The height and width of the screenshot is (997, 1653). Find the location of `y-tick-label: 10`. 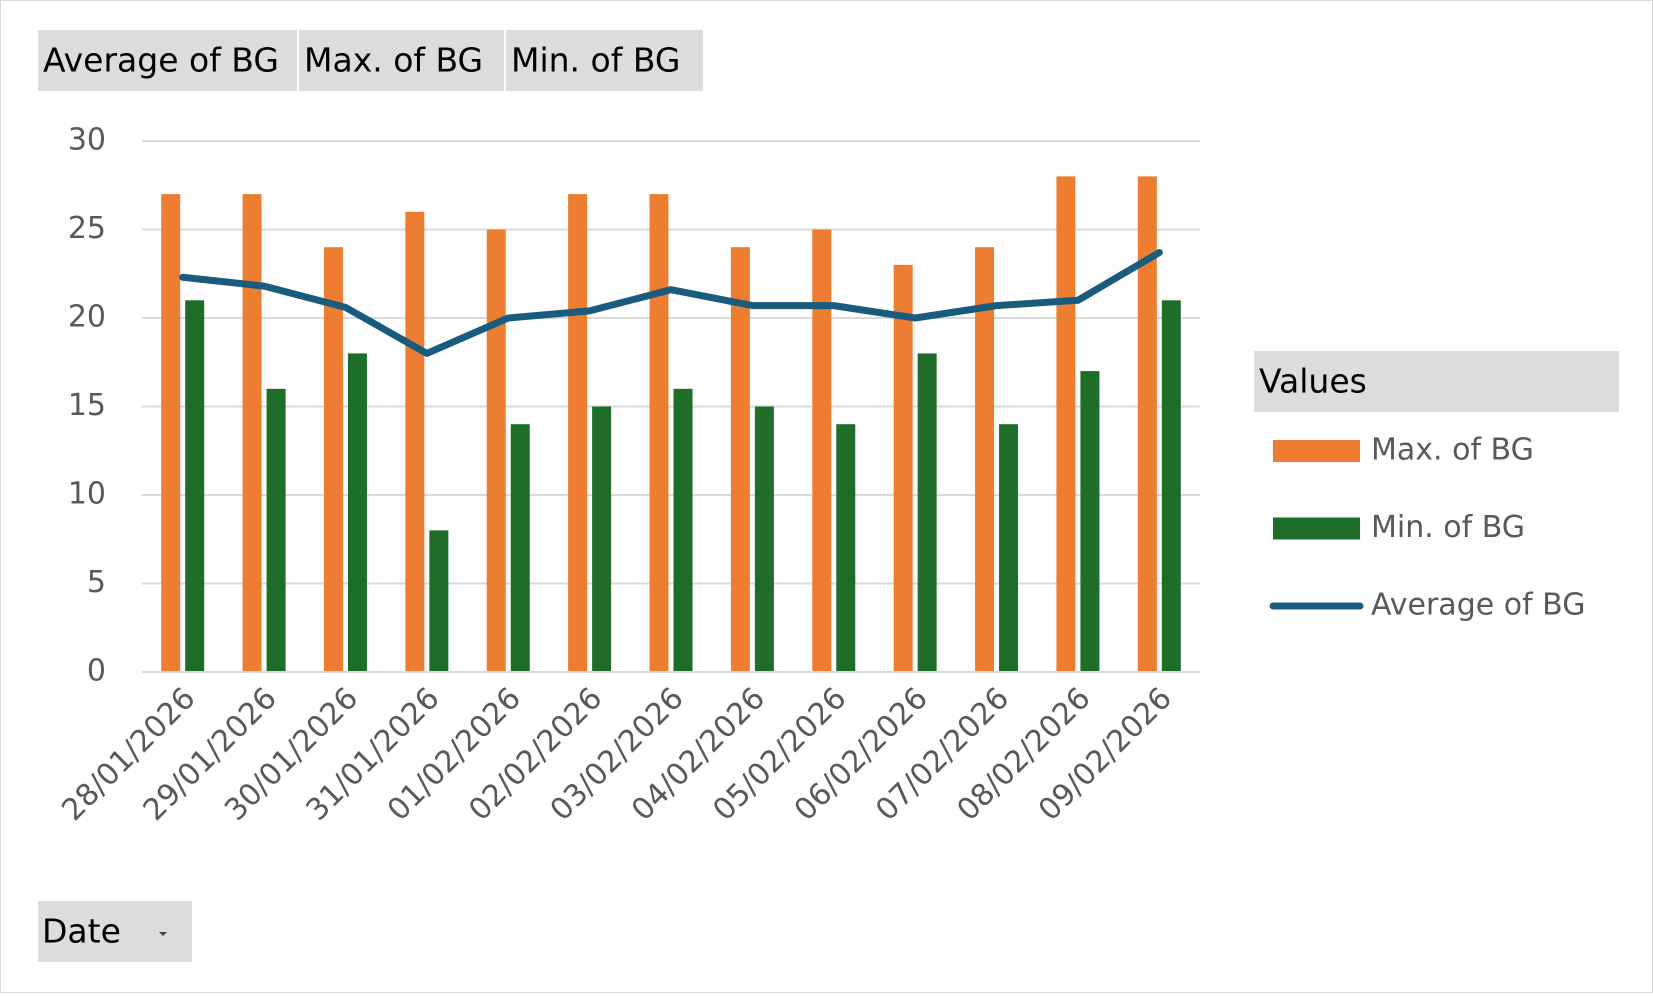

y-tick-label: 10 is located at coordinates (87, 494).